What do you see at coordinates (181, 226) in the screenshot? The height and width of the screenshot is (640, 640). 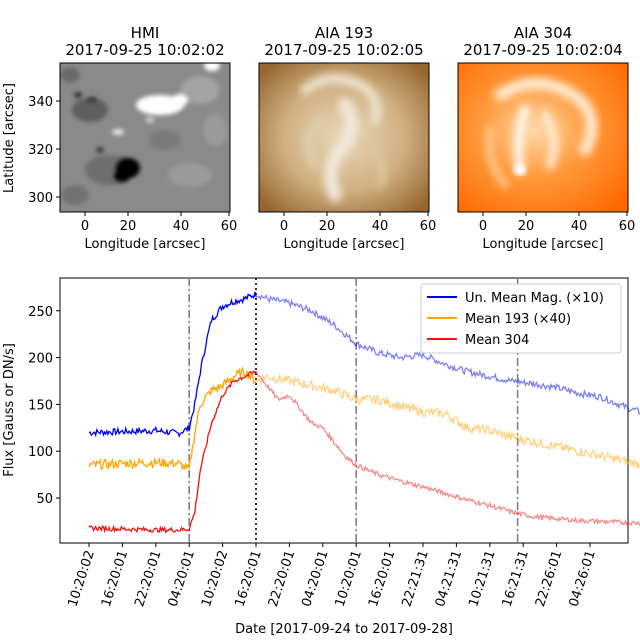 I see `hmi-xtick-label: 40` at bounding box center [181, 226].